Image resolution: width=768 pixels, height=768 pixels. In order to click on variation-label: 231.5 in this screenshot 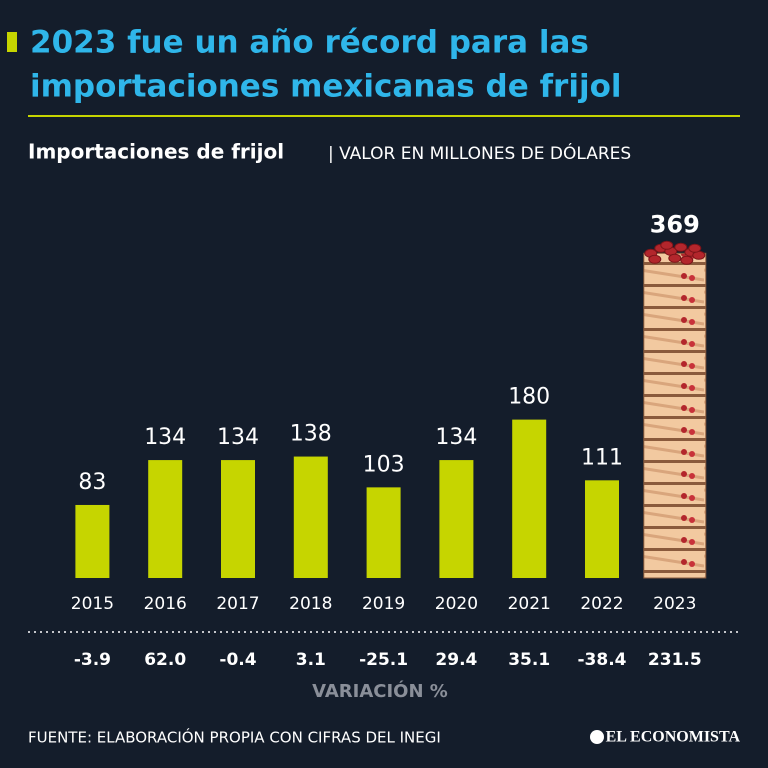, I will do `click(675, 660)`.